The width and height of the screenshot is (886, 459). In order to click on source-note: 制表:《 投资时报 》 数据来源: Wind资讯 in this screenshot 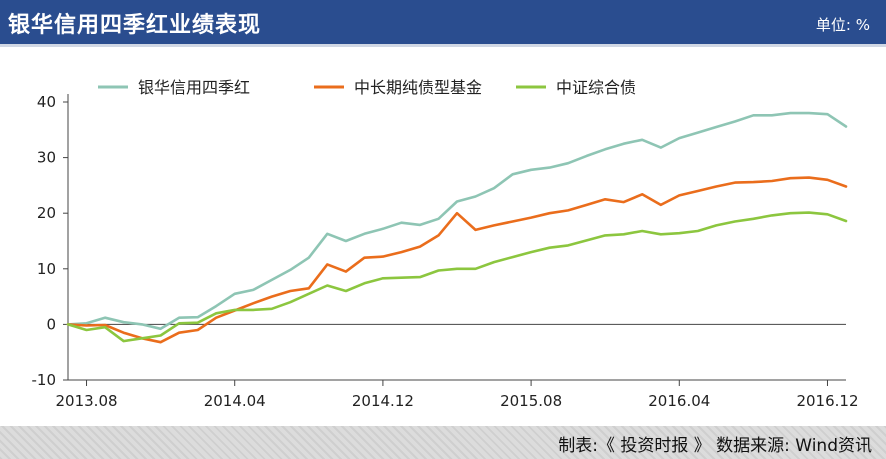, I will do `click(715, 446)`.